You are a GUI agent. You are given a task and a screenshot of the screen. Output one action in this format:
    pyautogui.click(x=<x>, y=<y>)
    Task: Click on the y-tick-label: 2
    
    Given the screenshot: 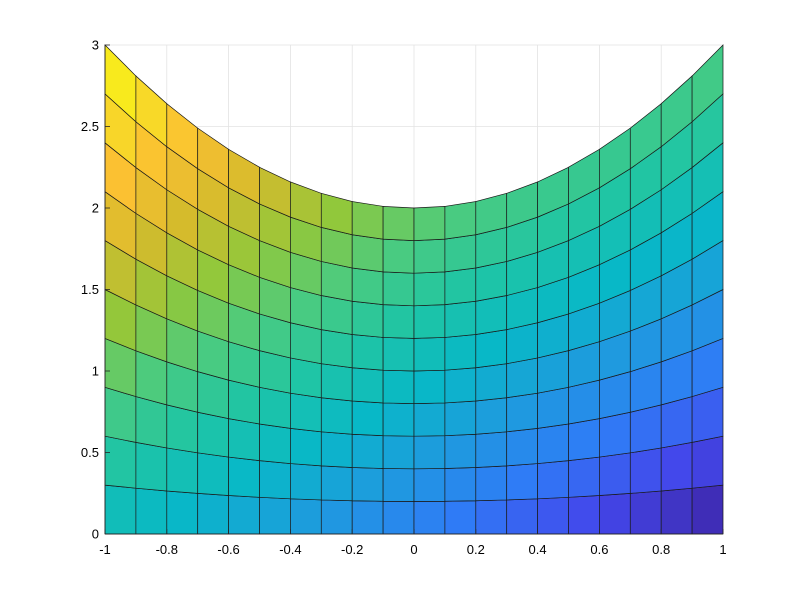 What is the action you would take?
    pyautogui.click(x=95, y=208)
    